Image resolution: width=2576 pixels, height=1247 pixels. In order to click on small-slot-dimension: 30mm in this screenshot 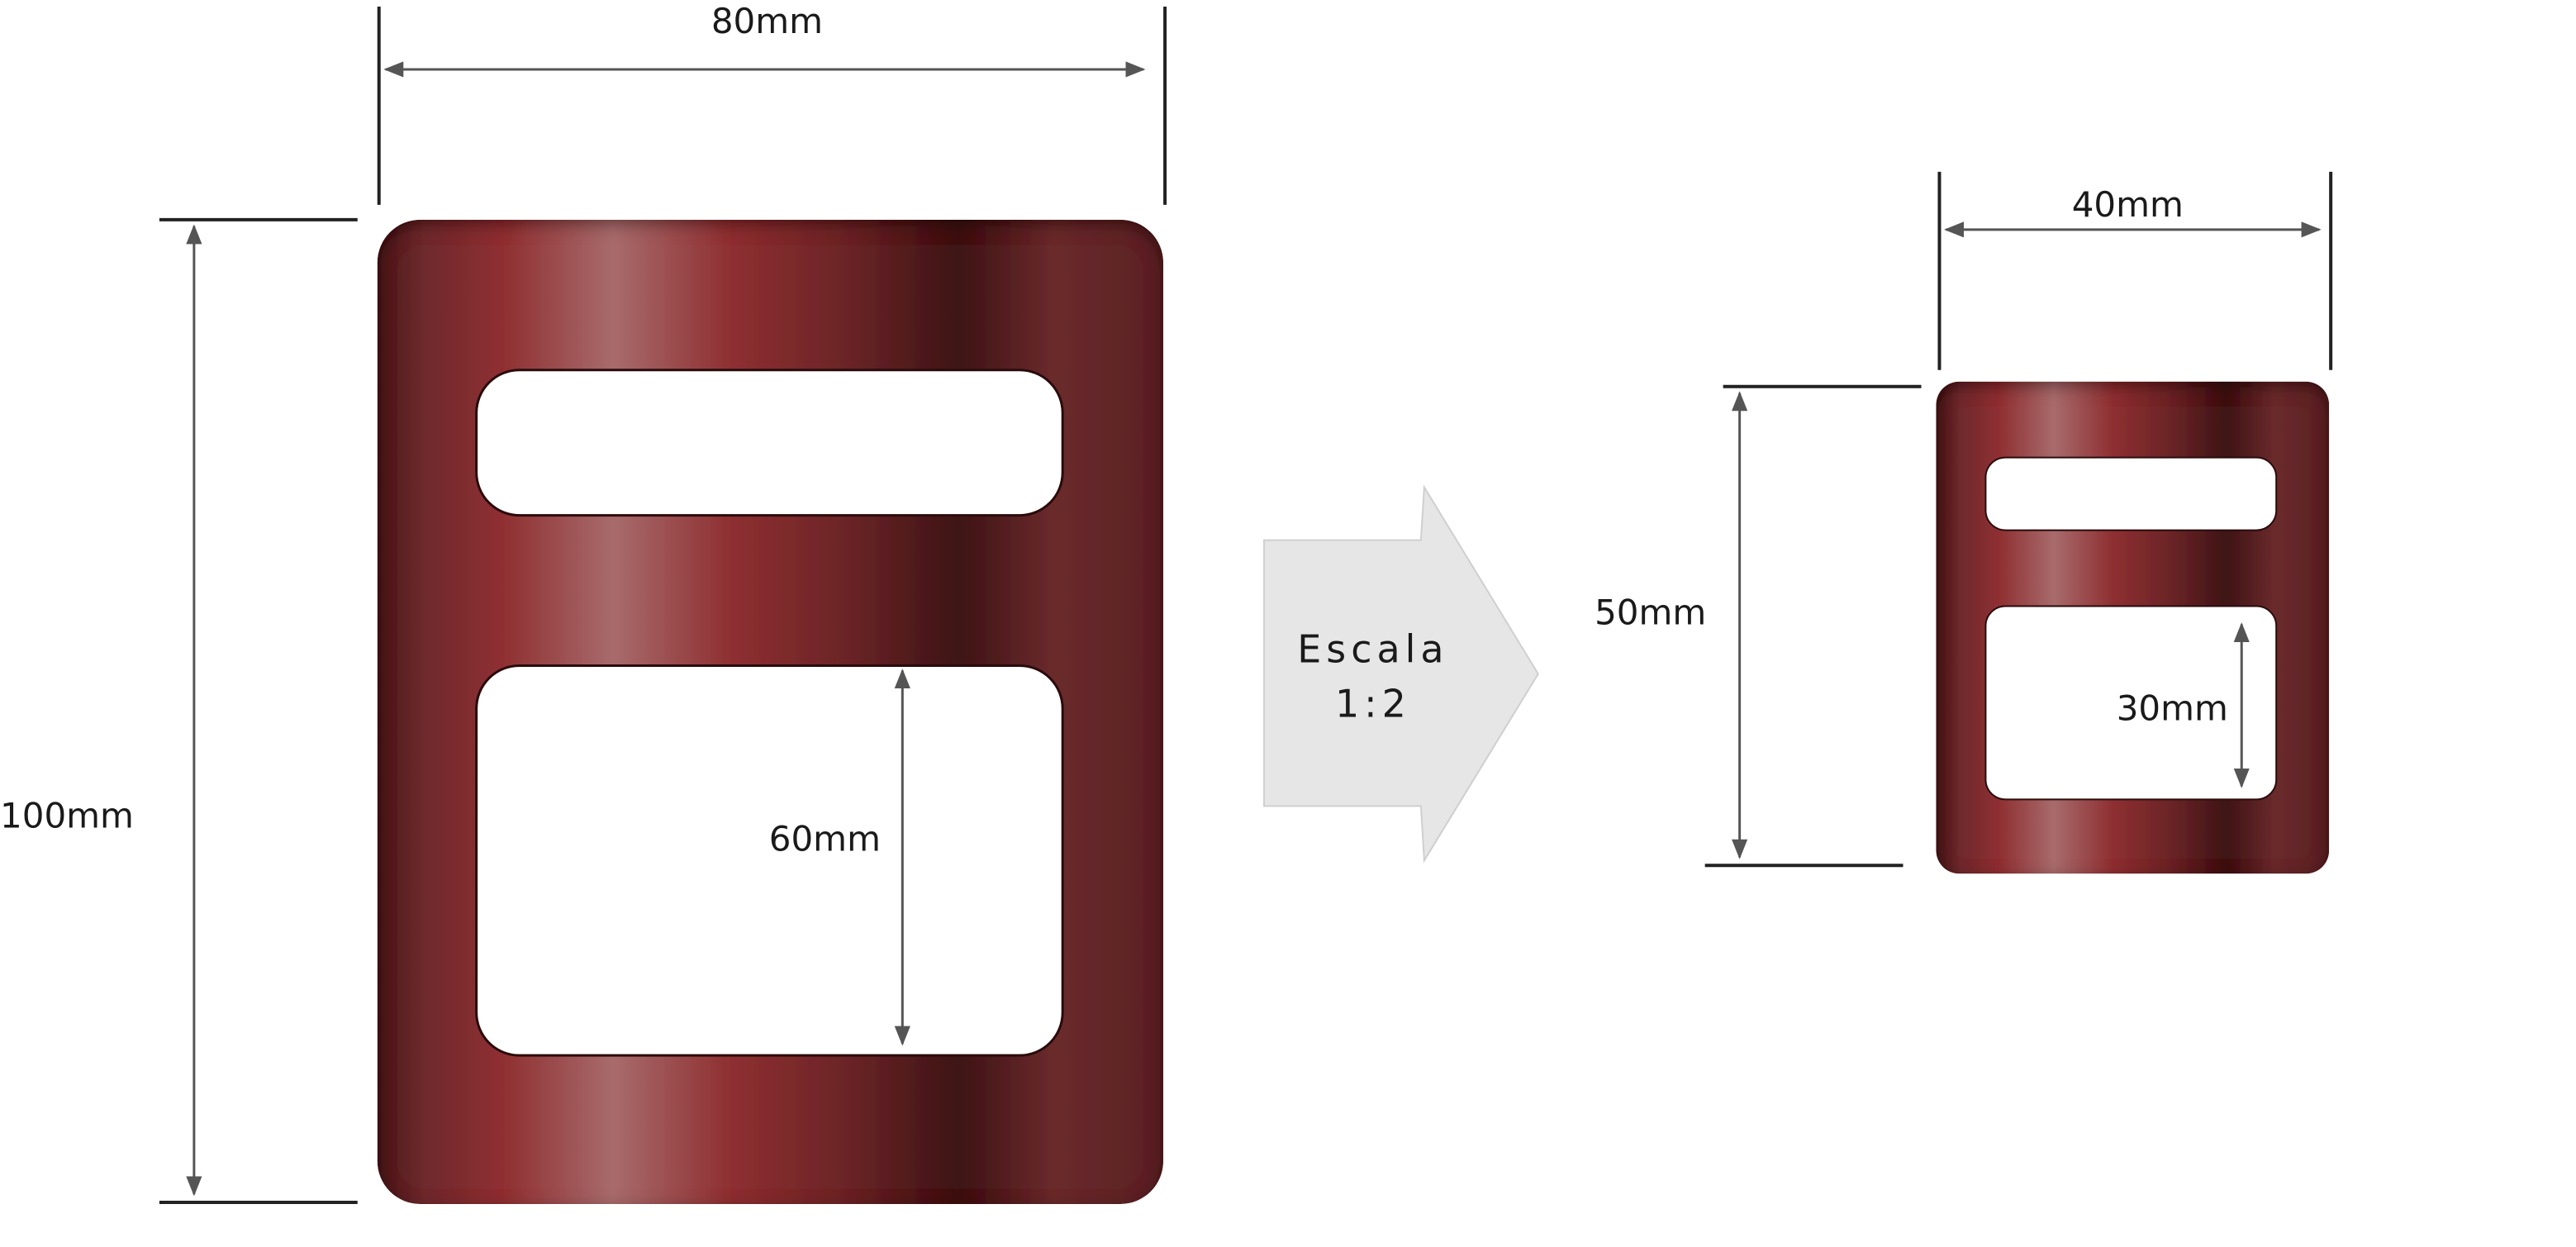, I will do `click(2183, 705)`.